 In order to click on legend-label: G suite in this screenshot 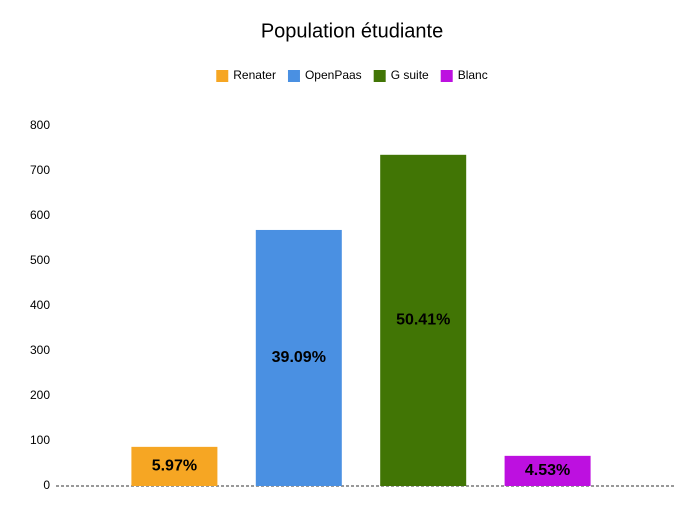, I will do `click(410, 75)`.